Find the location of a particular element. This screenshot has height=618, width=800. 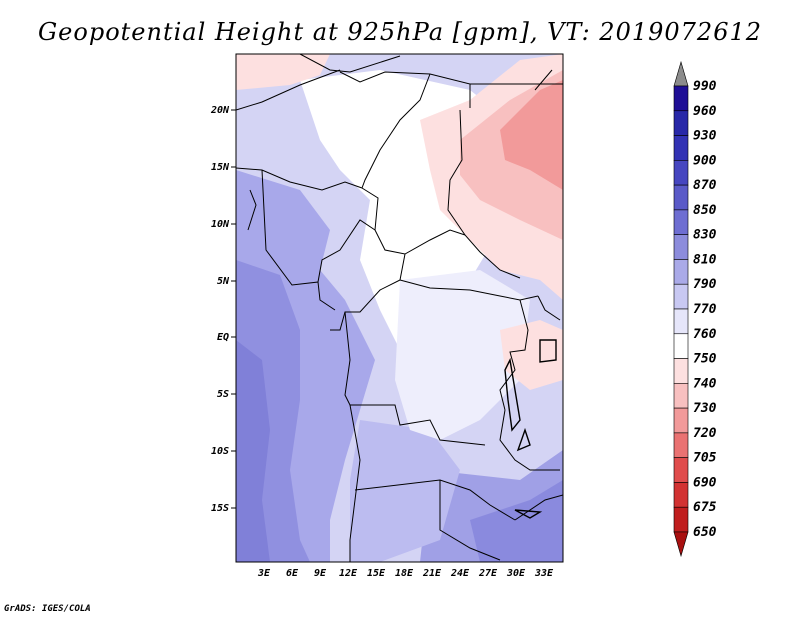

lat-axis: 20N 15N 10N 5N EQ 5S 10S 15S is located at coordinates (223, 309).